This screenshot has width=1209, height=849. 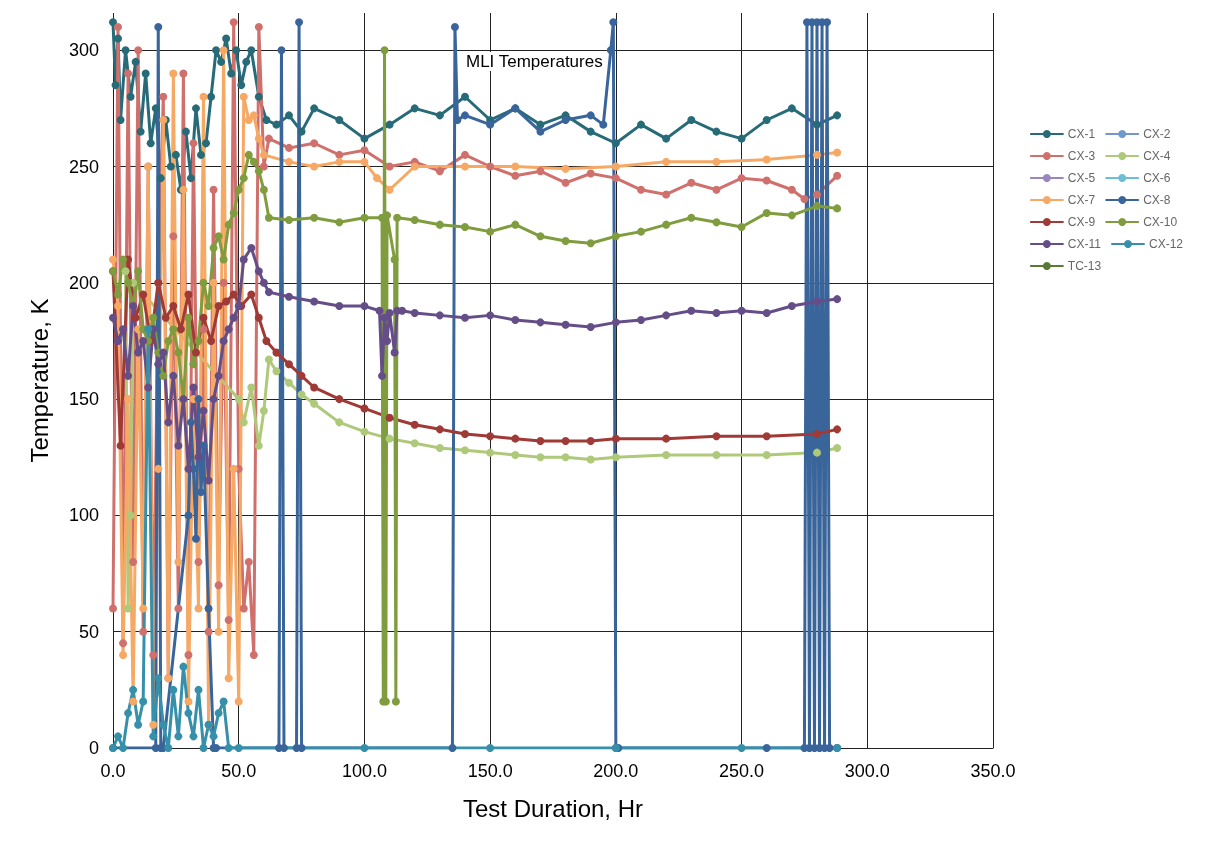 What do you see at coordinates (93, 748) in the screenshot?
I see `y-tick-label: 0` at bounding box center [93, 748].